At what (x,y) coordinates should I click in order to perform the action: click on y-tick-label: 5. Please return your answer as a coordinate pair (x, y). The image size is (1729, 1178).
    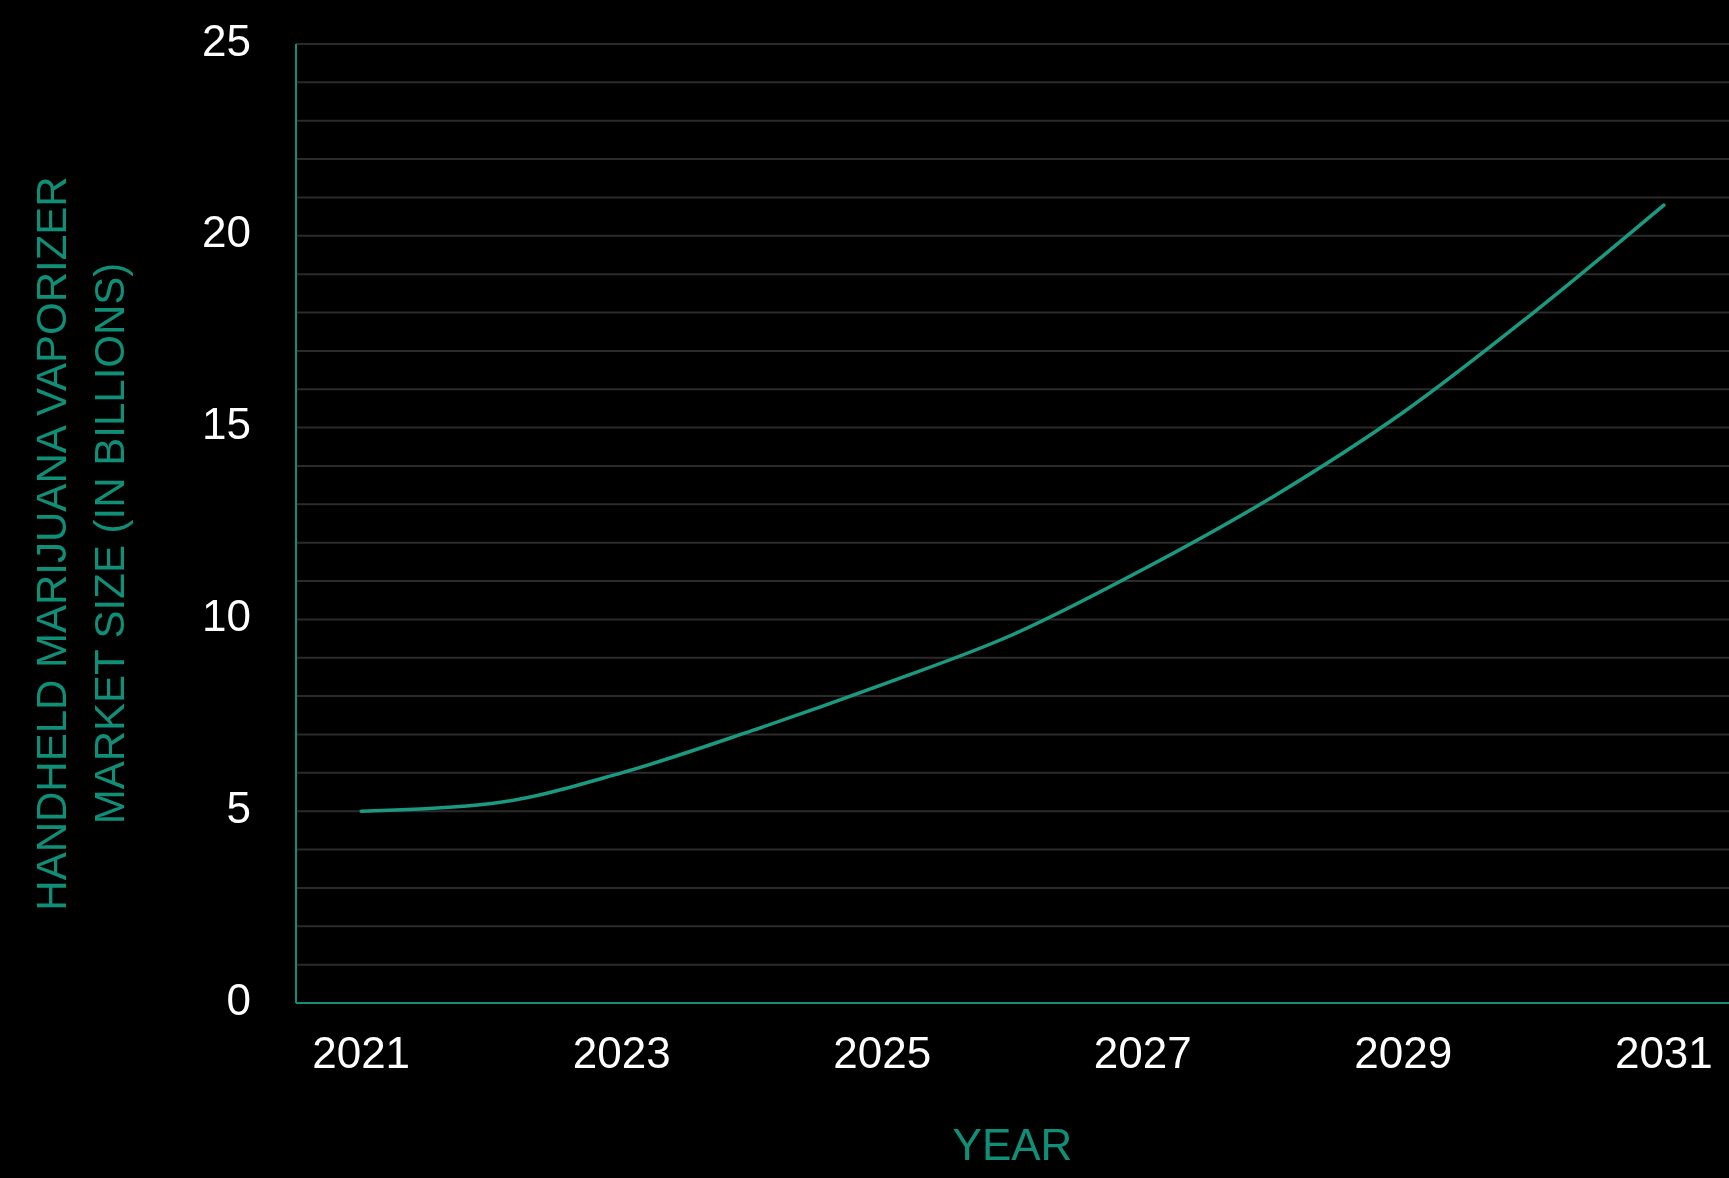
    Looking at the image, I should click on (238, 807).